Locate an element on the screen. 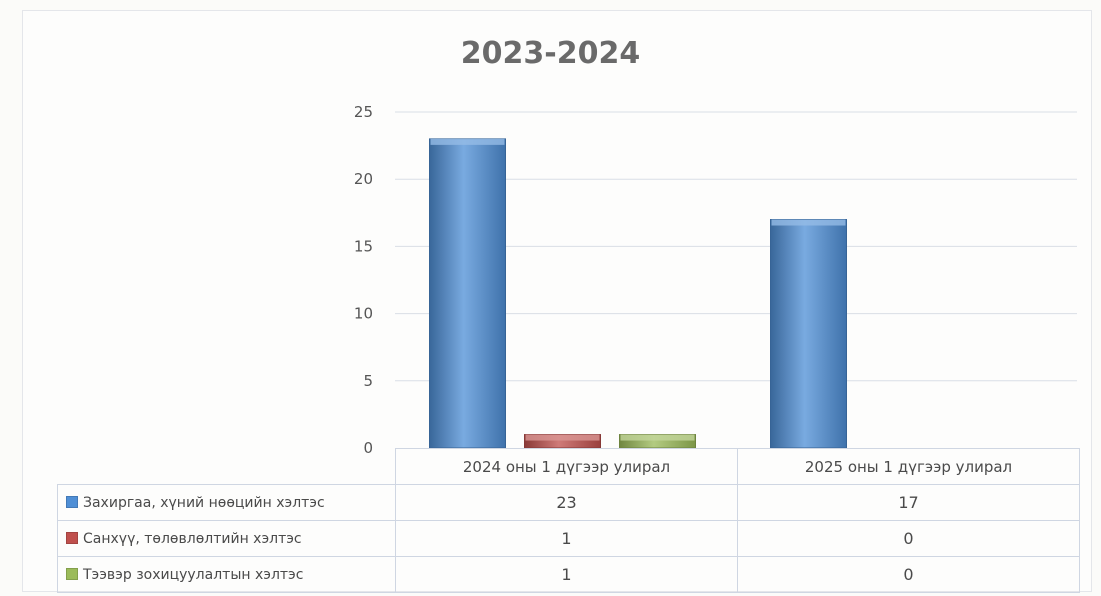  legend-entry: Санхүү, төлөвлөлтийн хэлтэс is located at coordinates (226, 538).